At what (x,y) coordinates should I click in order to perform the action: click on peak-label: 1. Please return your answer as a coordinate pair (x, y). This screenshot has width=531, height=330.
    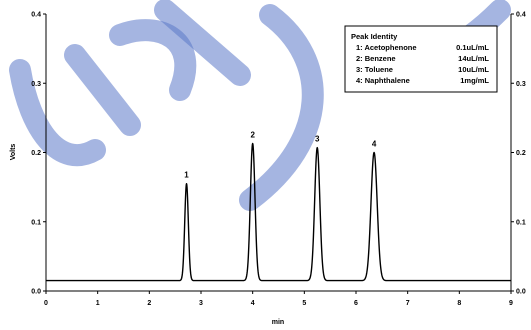
    Looking at the image, I should click on (186, 175).